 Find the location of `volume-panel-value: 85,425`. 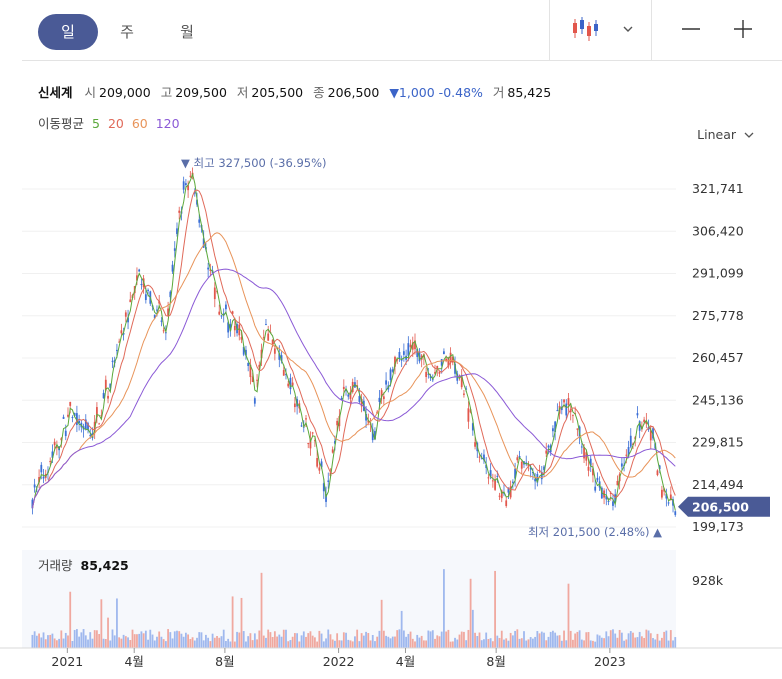

volume-panel-value: 85,425 is located at coordinates (104, 565).